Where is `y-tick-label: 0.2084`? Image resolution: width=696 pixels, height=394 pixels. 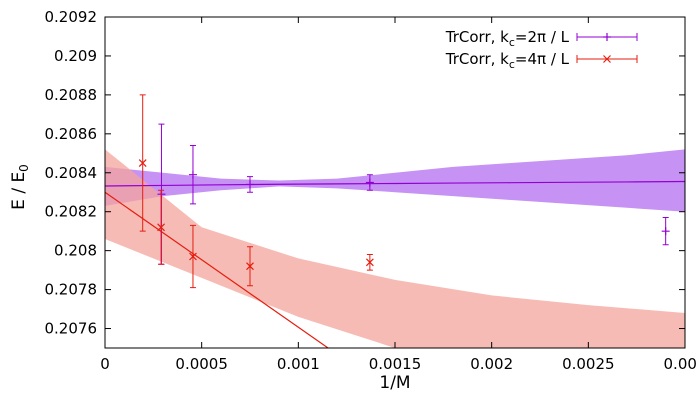
y-tick-label: 0.2084 is located at coordinates (71, 173).